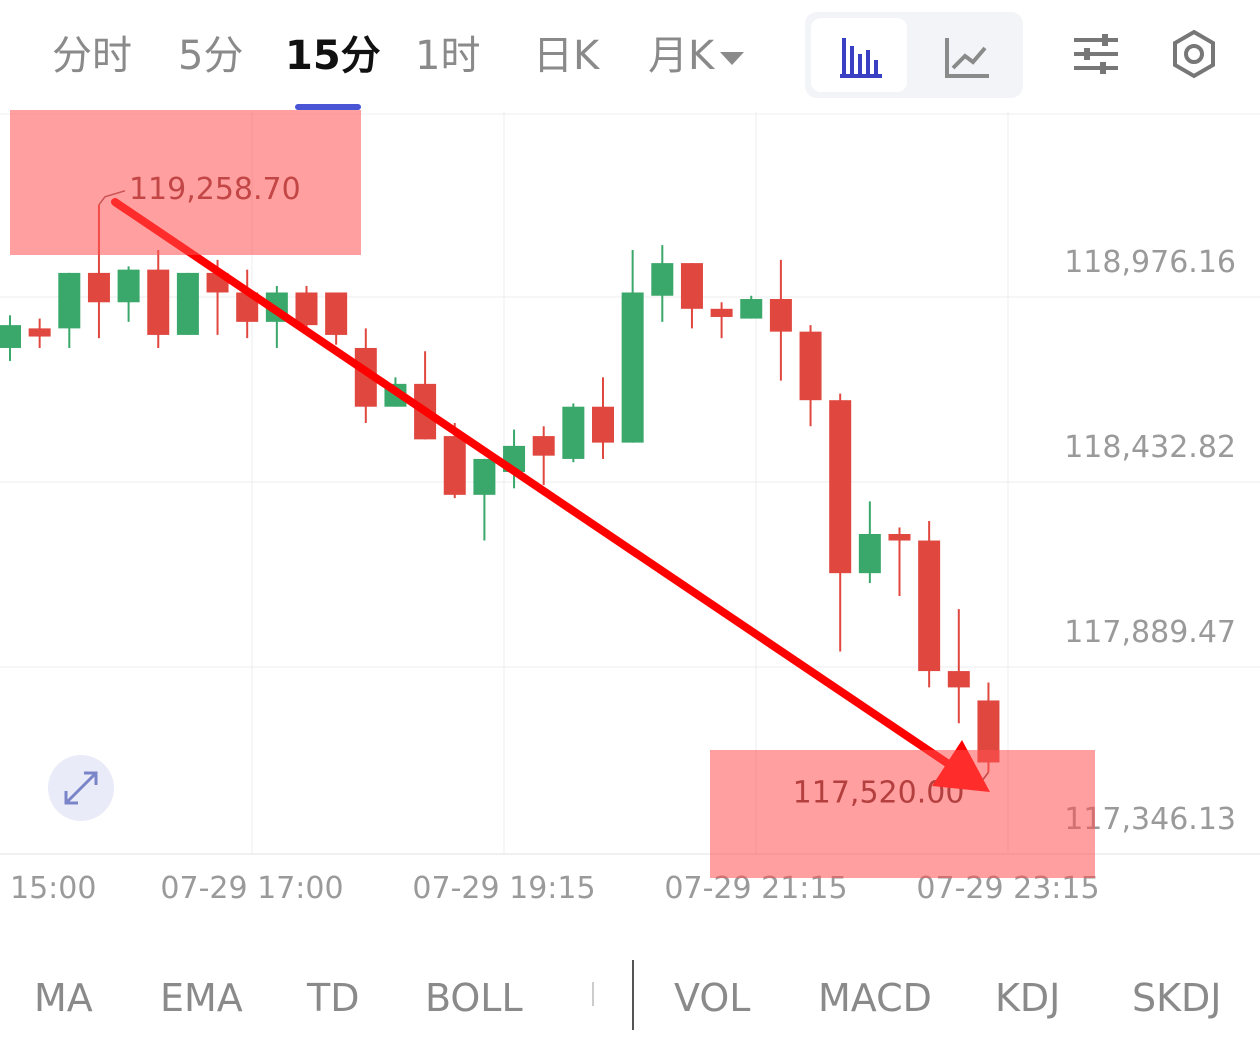 The height and width of the screenshot is (1053, 1260). What do you see at coordinates (503, 888) in the screenshot?
I see `x-axis-label: 07-29 19:15` at bounding box center [503, 888].